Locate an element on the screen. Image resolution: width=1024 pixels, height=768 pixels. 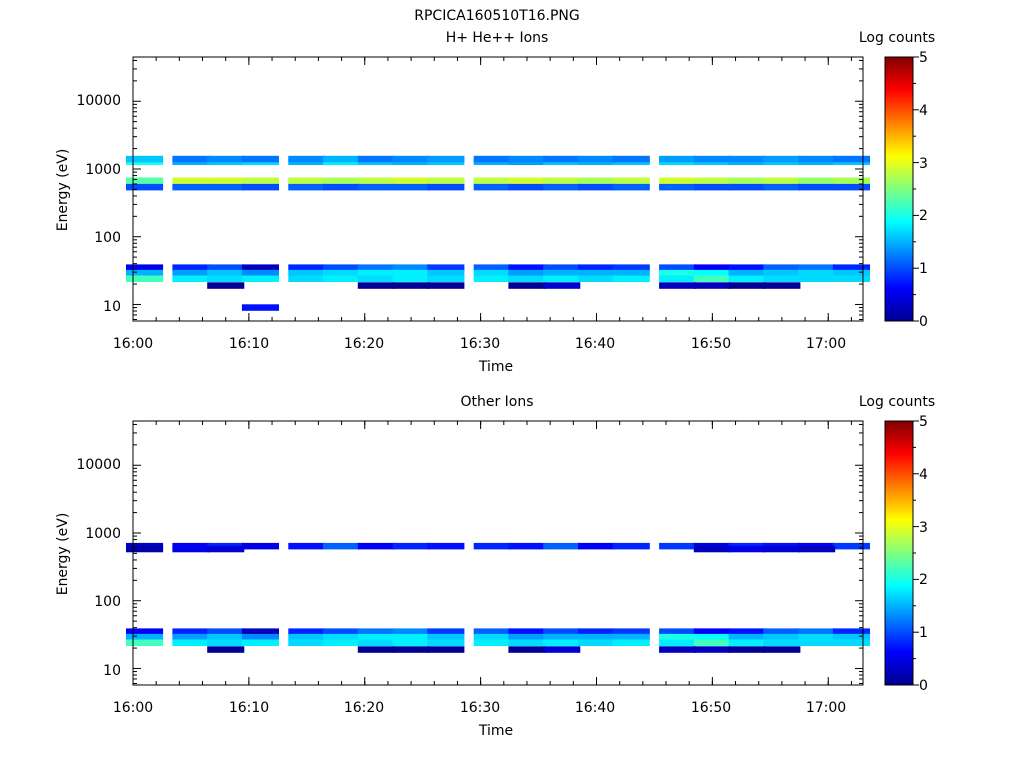
colorbar-tick-label: 1 is located at coordinates (923, 633).